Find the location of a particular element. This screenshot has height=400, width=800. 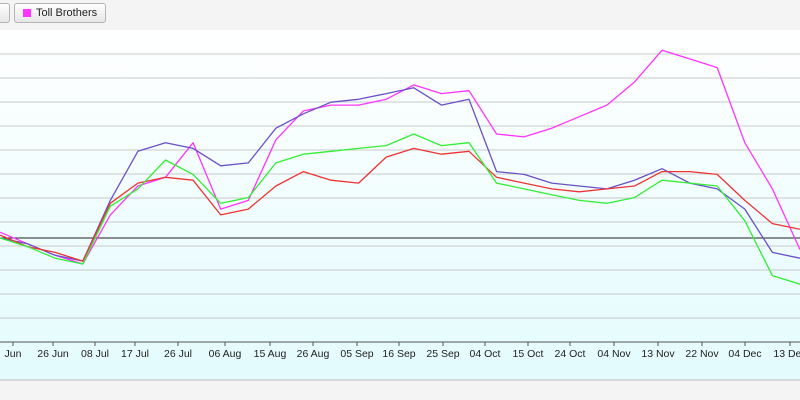

x-tick-label: Jun is located at coordinates (13, 354).